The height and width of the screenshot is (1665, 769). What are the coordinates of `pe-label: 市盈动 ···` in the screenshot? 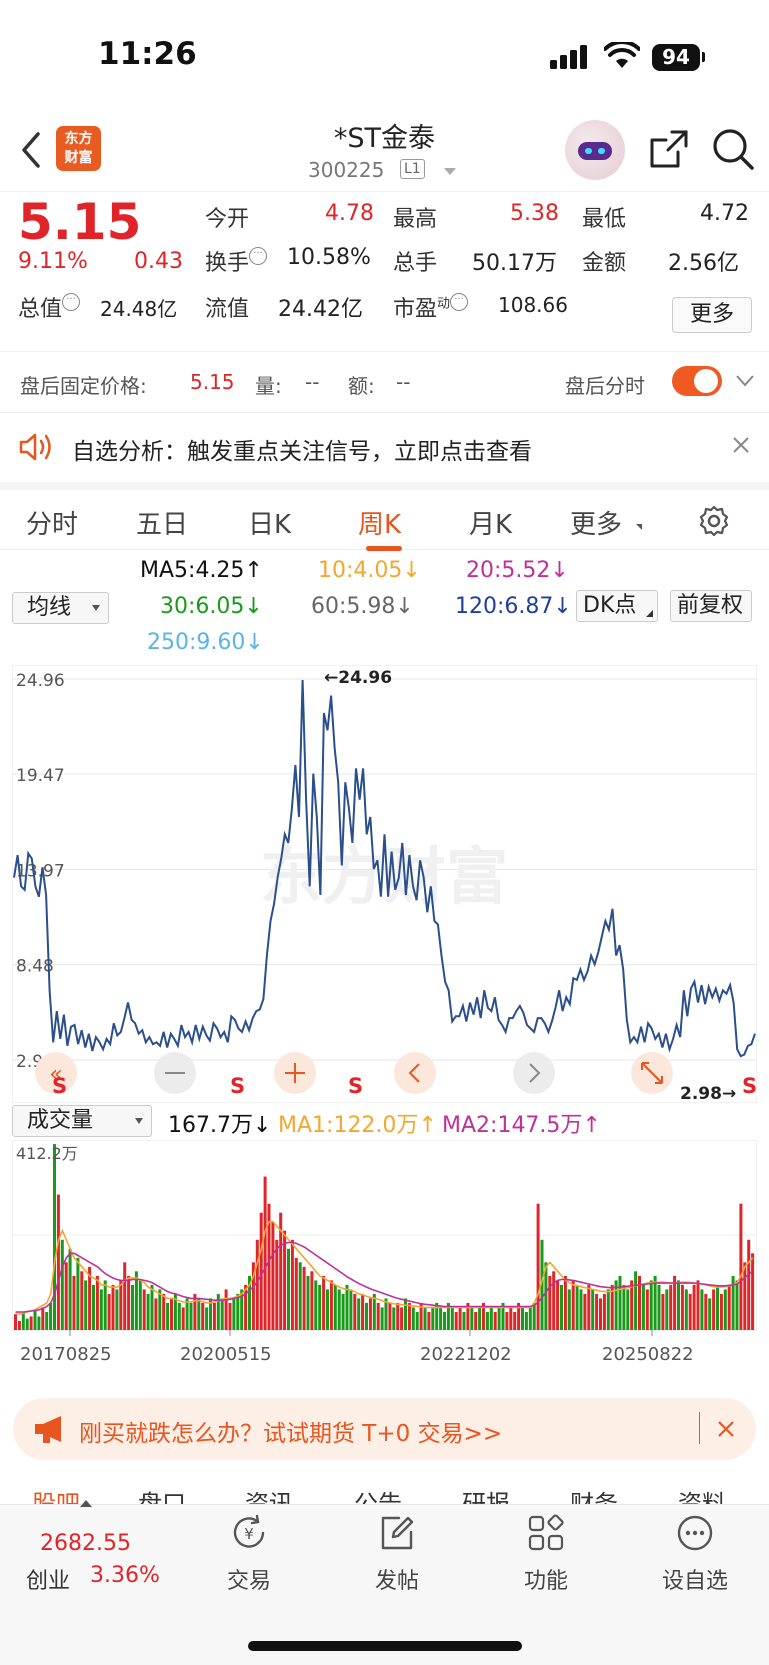 It's located at (431, 307).